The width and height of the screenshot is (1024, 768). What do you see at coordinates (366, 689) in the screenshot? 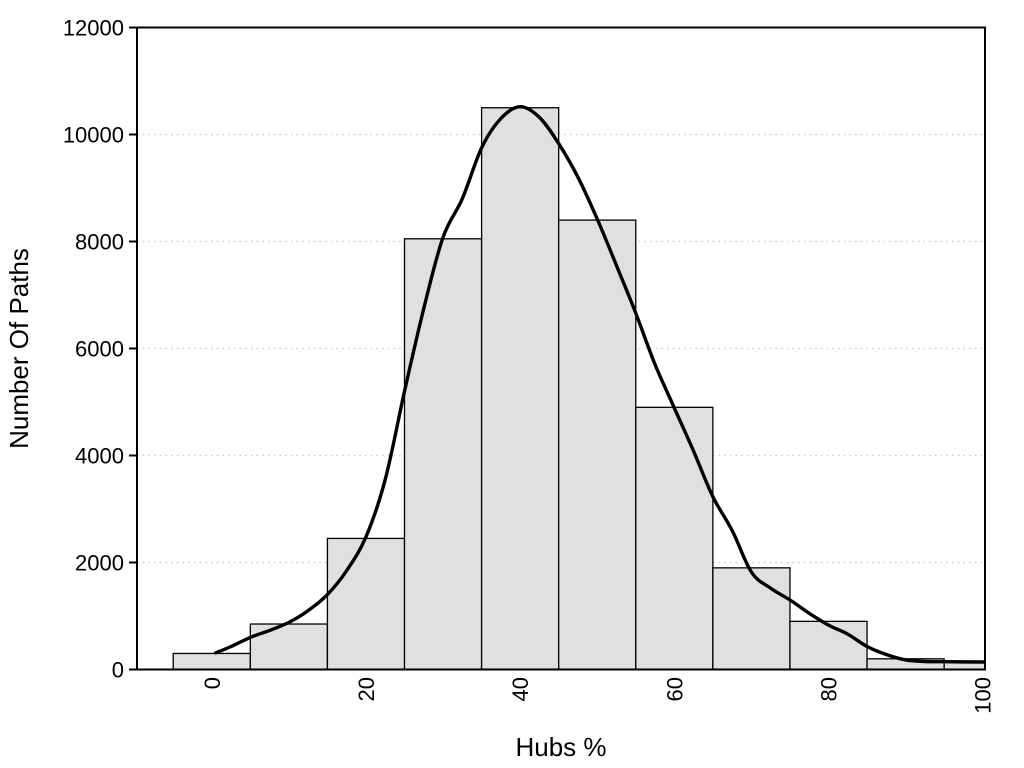
I see `x-tick-label: 20` at bounding box center [366, 689].